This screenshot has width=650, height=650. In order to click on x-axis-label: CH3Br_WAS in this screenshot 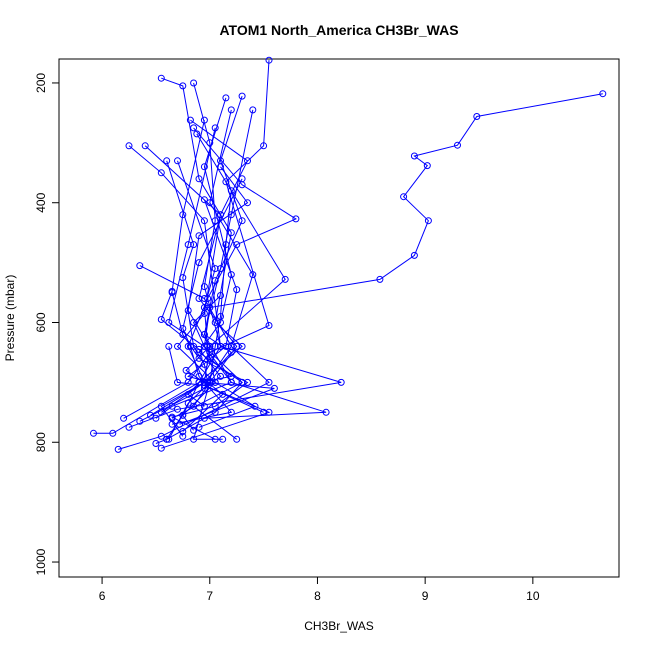, I will do `click(339, 626)`.